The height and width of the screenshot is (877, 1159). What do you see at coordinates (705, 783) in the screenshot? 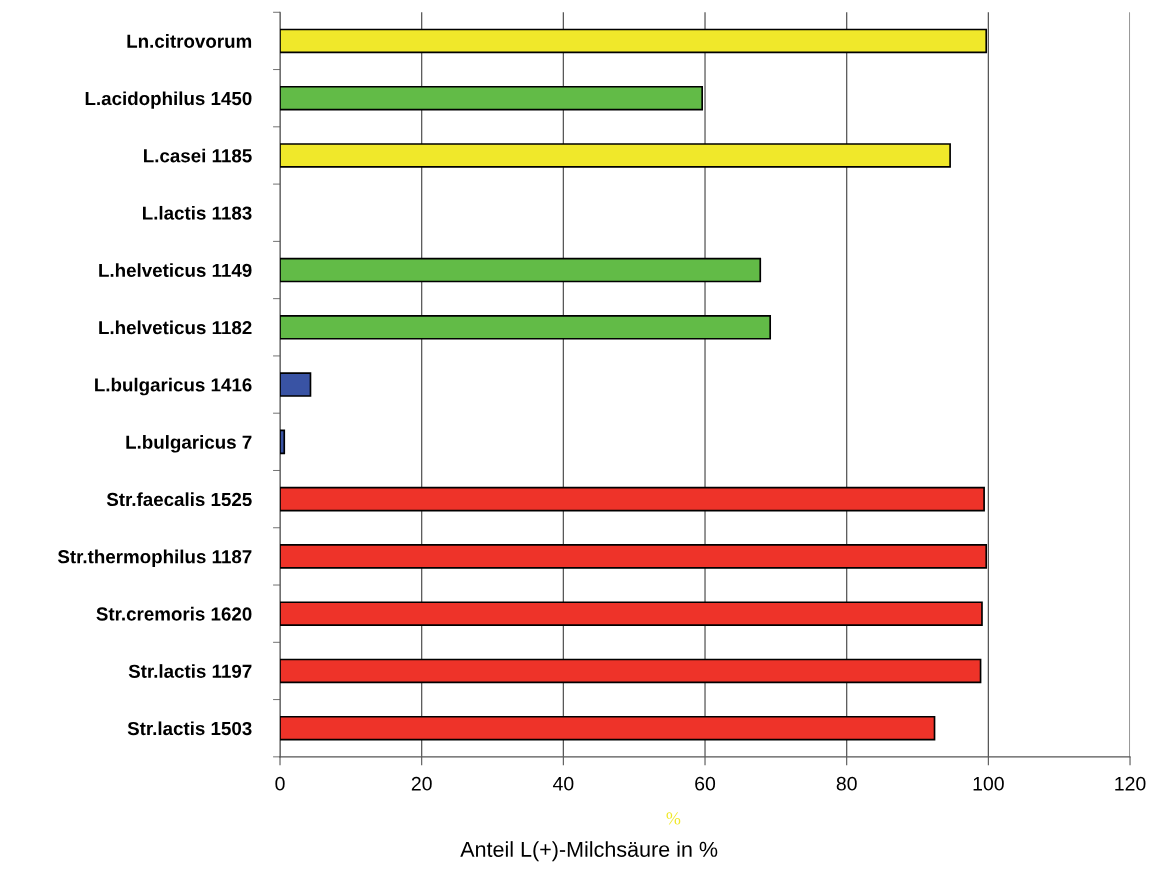
I see `x-tick-label: 60` at bounding box center [705, 783].